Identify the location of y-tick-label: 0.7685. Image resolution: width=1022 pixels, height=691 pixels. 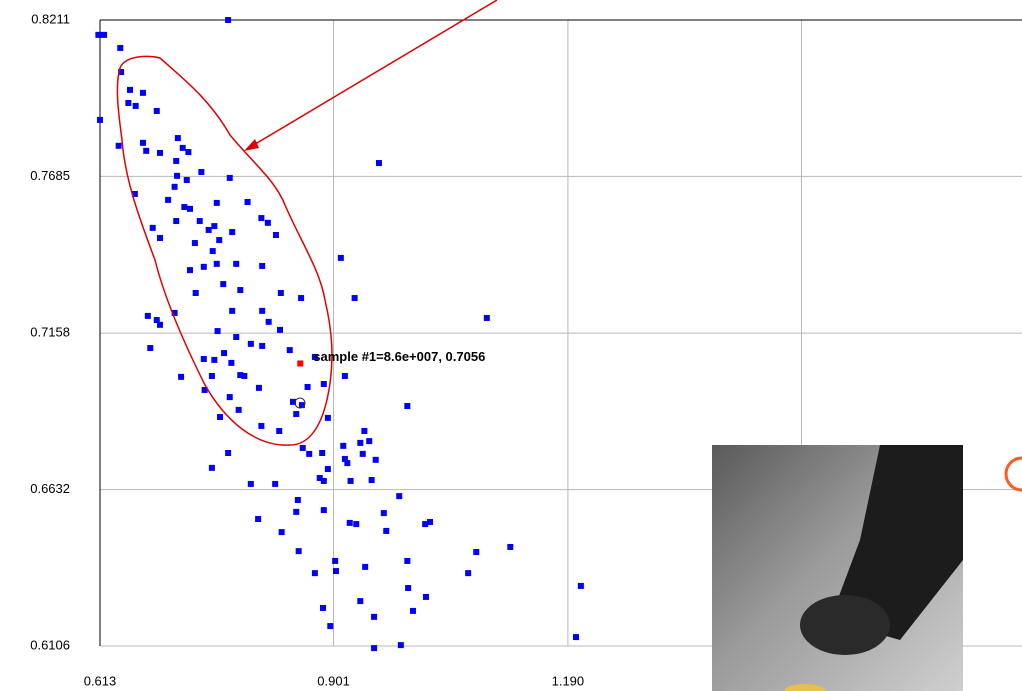
(50, 175).